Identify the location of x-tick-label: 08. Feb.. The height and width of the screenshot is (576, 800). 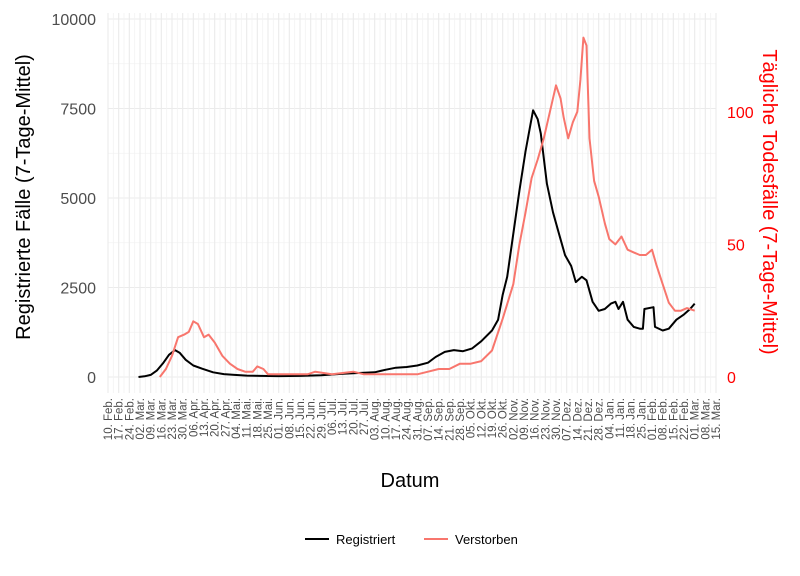
(664, 419).